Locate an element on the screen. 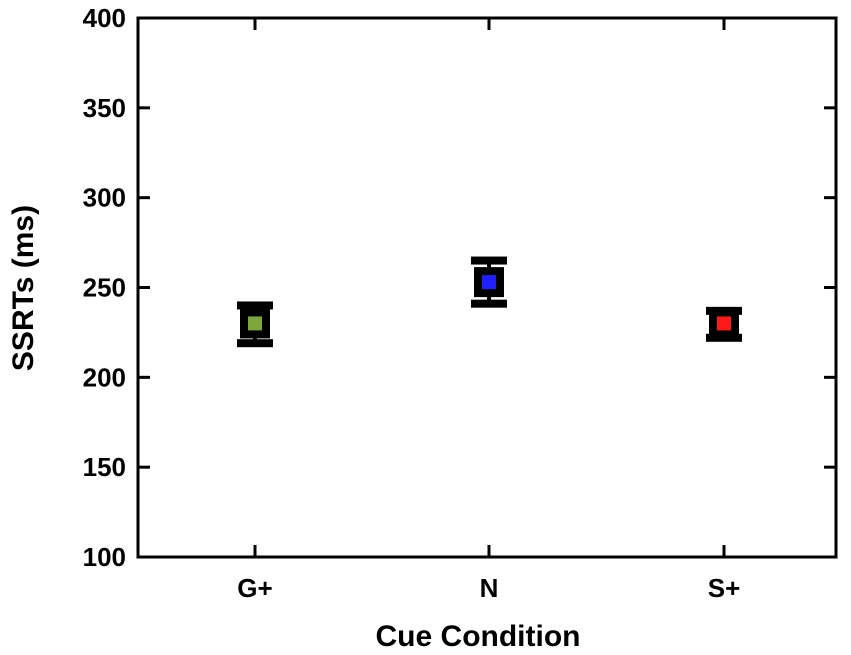  y-axis-title: SSRTs (ms) is located at coordinates (23, 288).